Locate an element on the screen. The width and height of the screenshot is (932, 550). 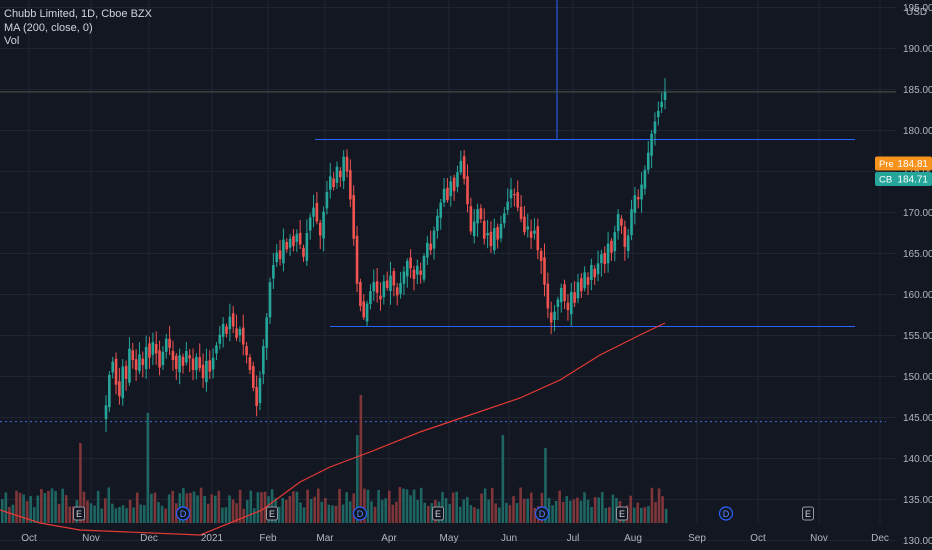
currency-label: USD is located at coordinates (916, 12).